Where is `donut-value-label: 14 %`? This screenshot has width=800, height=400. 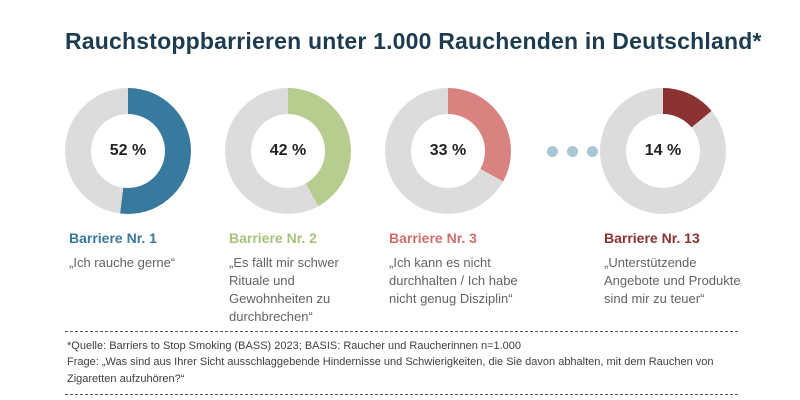
donut-value-label: 14 % is located at coordinates (663, 150).